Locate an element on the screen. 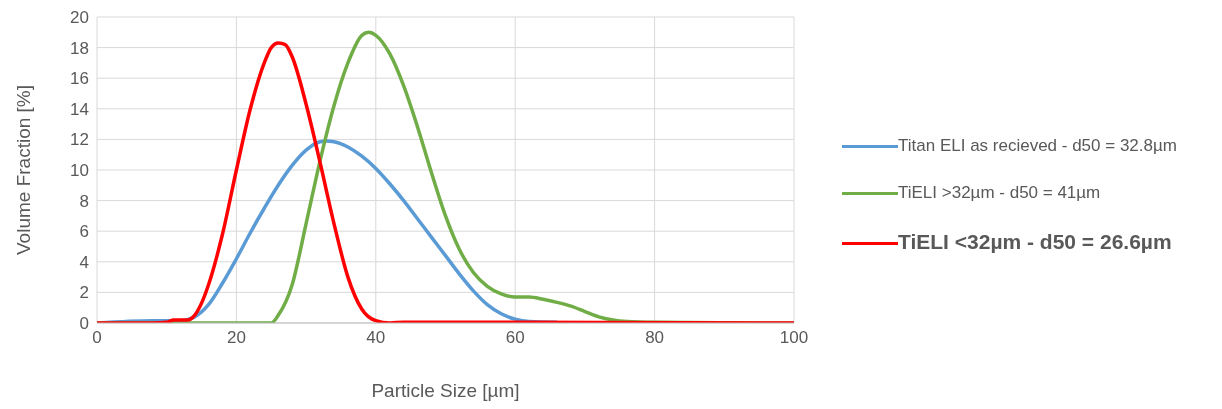 The height and width of the screenshot is (409, 1222). y-tick-label: 10 is located at coordinates (79, 171).